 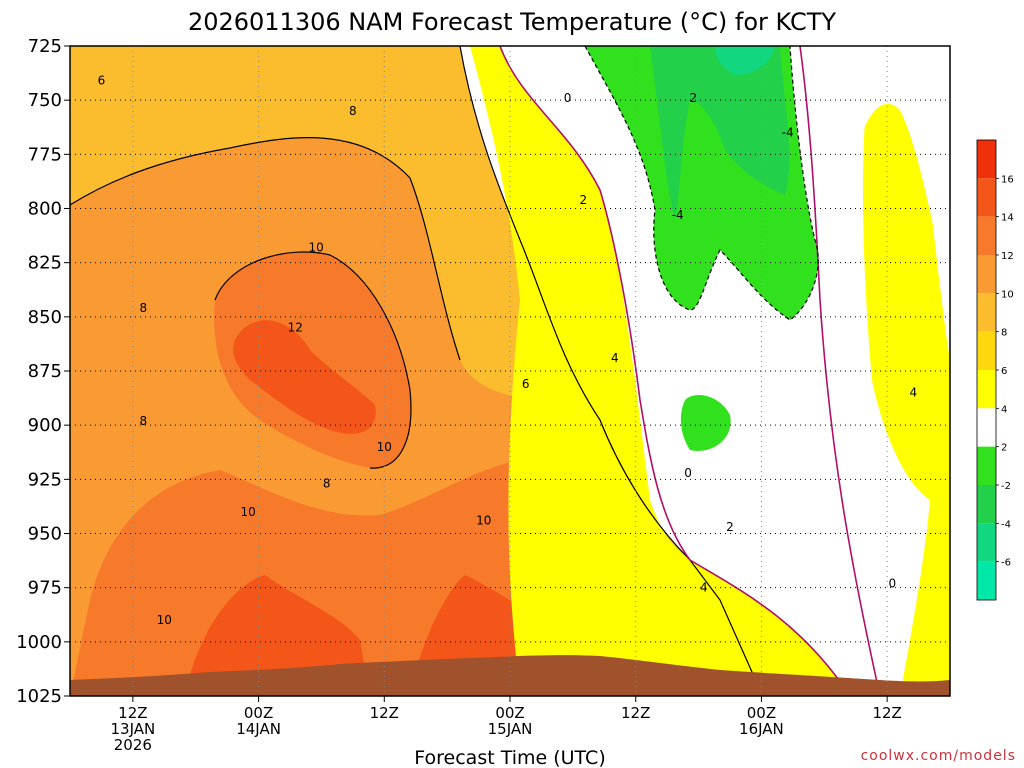 What do you see at coordinates (1004, 409) in the screenshot?
I see `colorbar-tick-label: 4` at bounding box center [1004, 409].